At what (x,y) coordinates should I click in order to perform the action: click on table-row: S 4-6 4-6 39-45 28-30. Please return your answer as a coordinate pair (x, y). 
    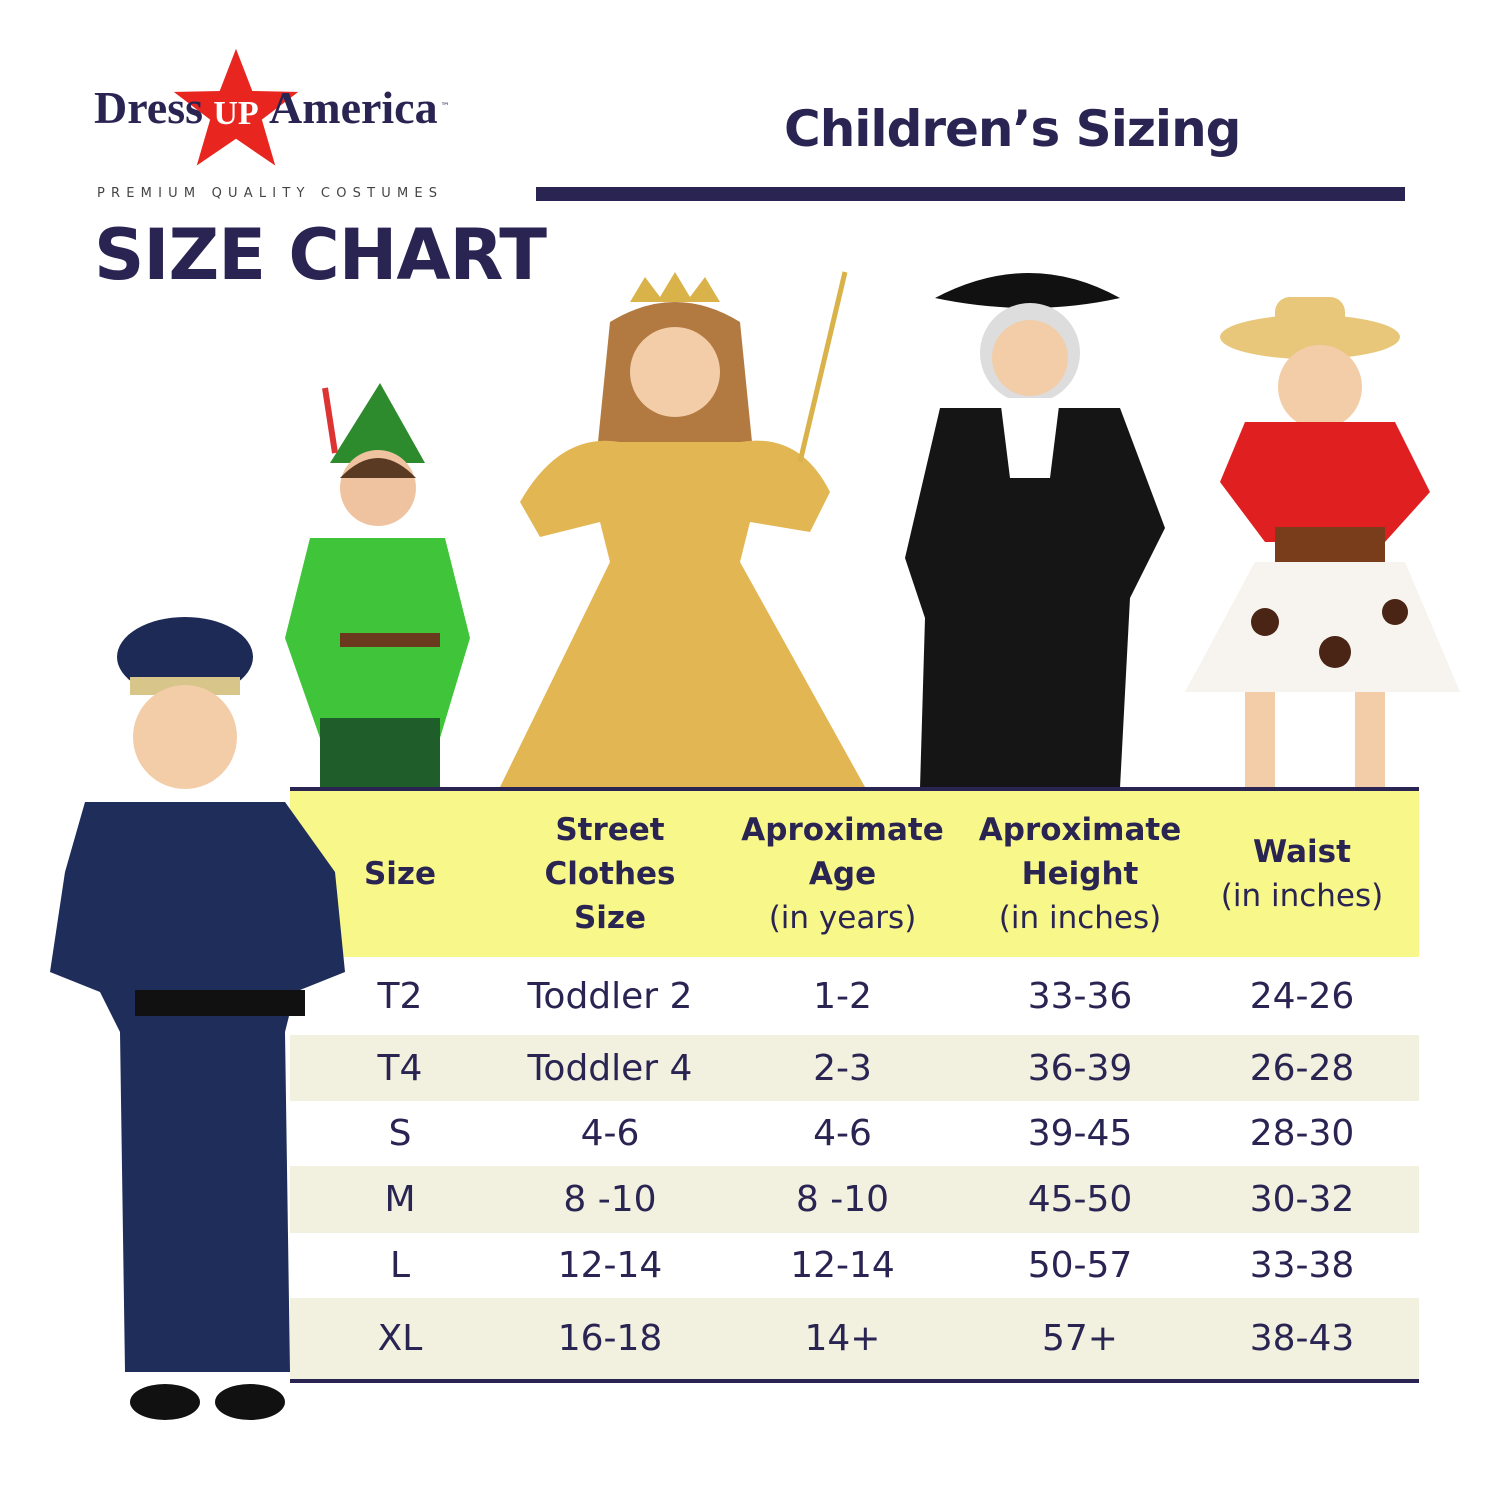
    Looking at the image, I should click on (854, 1133).